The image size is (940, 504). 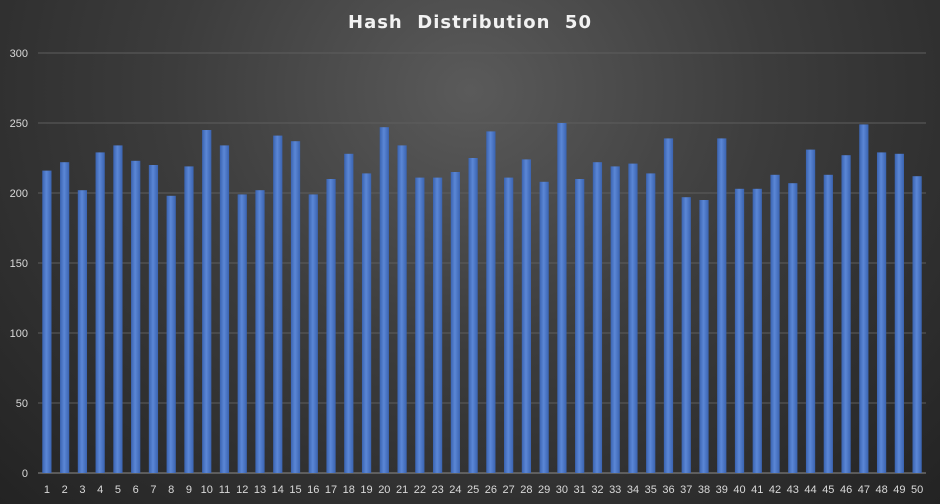 I want to click on x-tick-label: 43, so click(x=793, y=490).